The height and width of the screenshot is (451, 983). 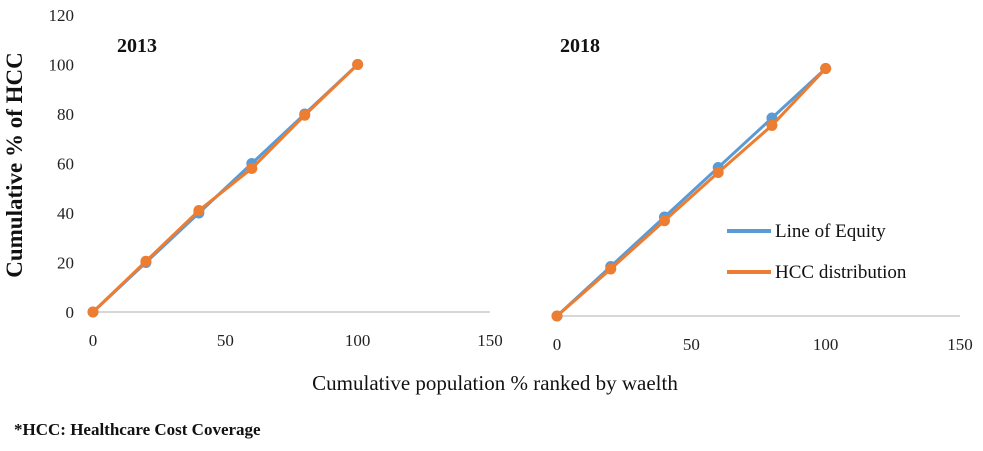 What do you see at coordinates (62, 15) in the screenshot?
I see `y-tick-label: 120` at bounding box center [62, 15].